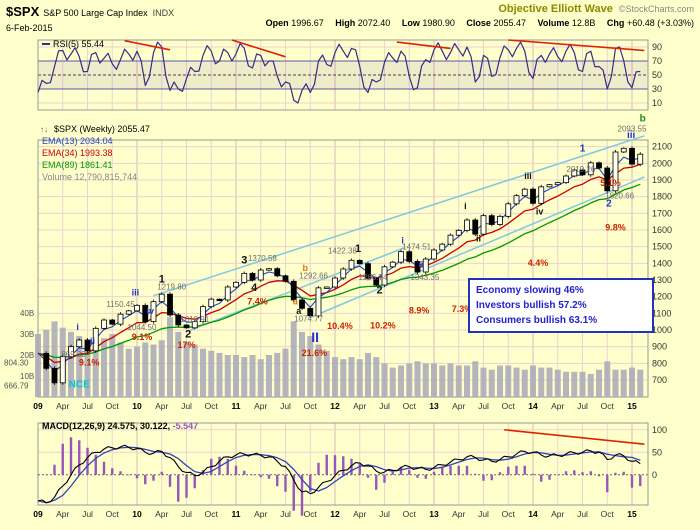 This screenshot has height=530, width=700. Describe the element at coordinates (254, 288) in the screenshot. I see `svg-text: 4` at that location.